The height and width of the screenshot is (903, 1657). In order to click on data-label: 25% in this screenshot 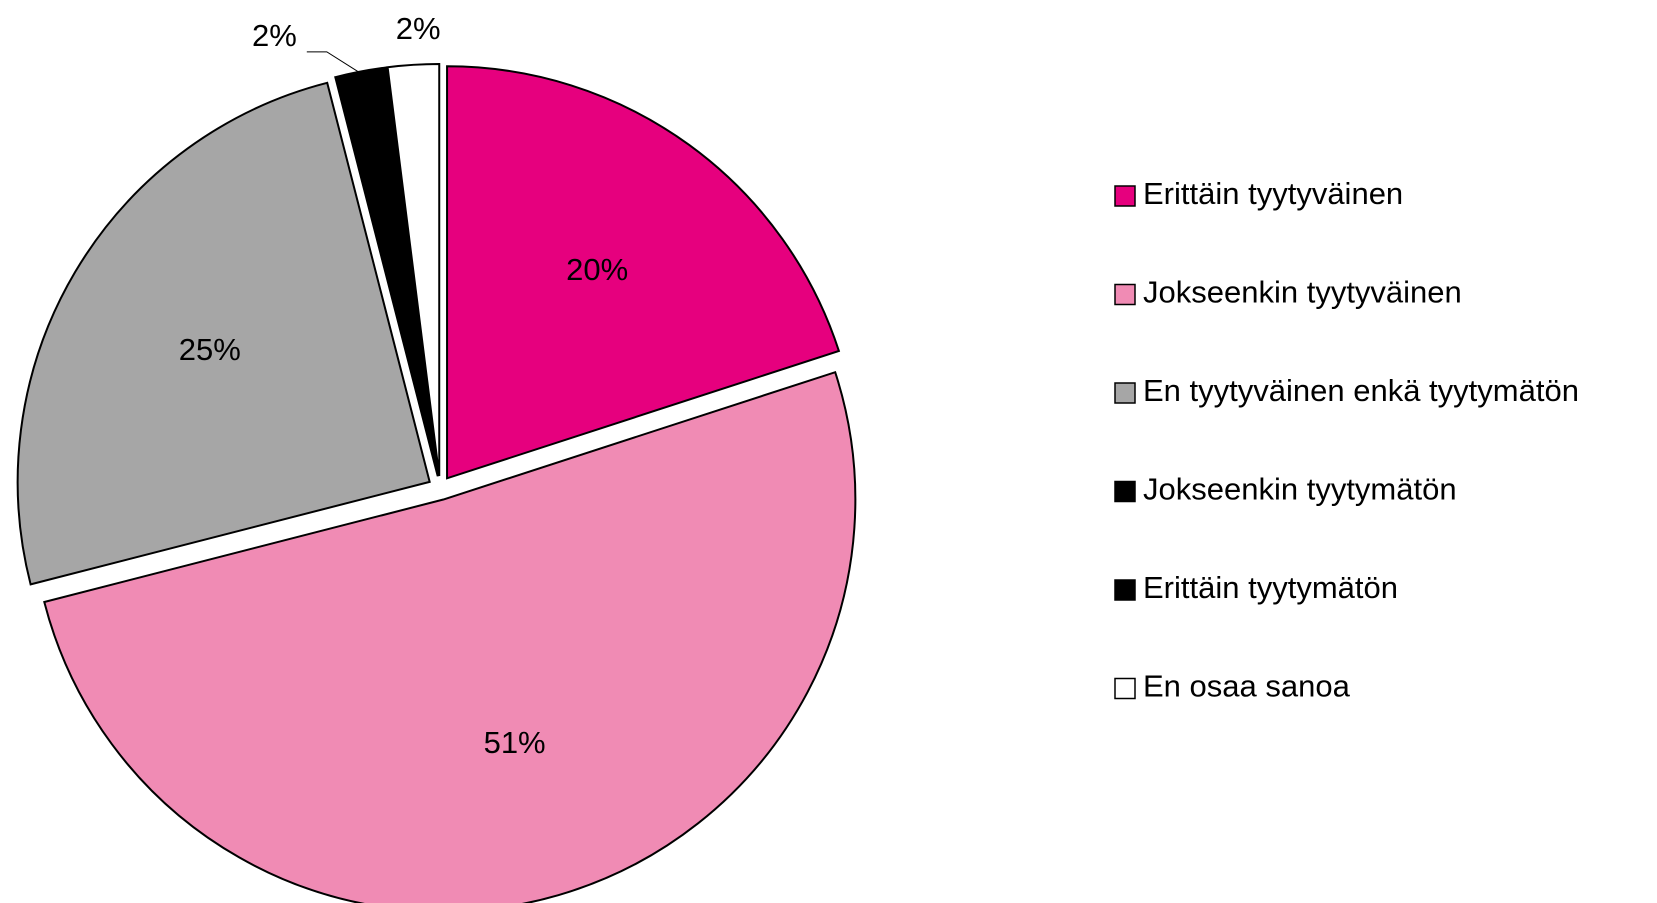, I will do `click(210, 349)`.